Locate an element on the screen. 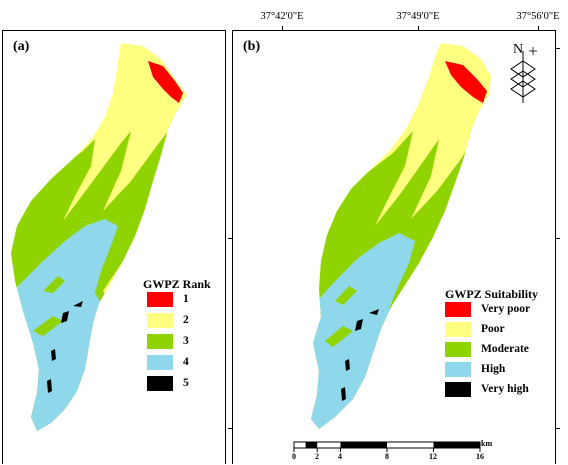 This screenshot has height=465, width=568. scale-tick-8: 8 is located at coordinates (387, 456).